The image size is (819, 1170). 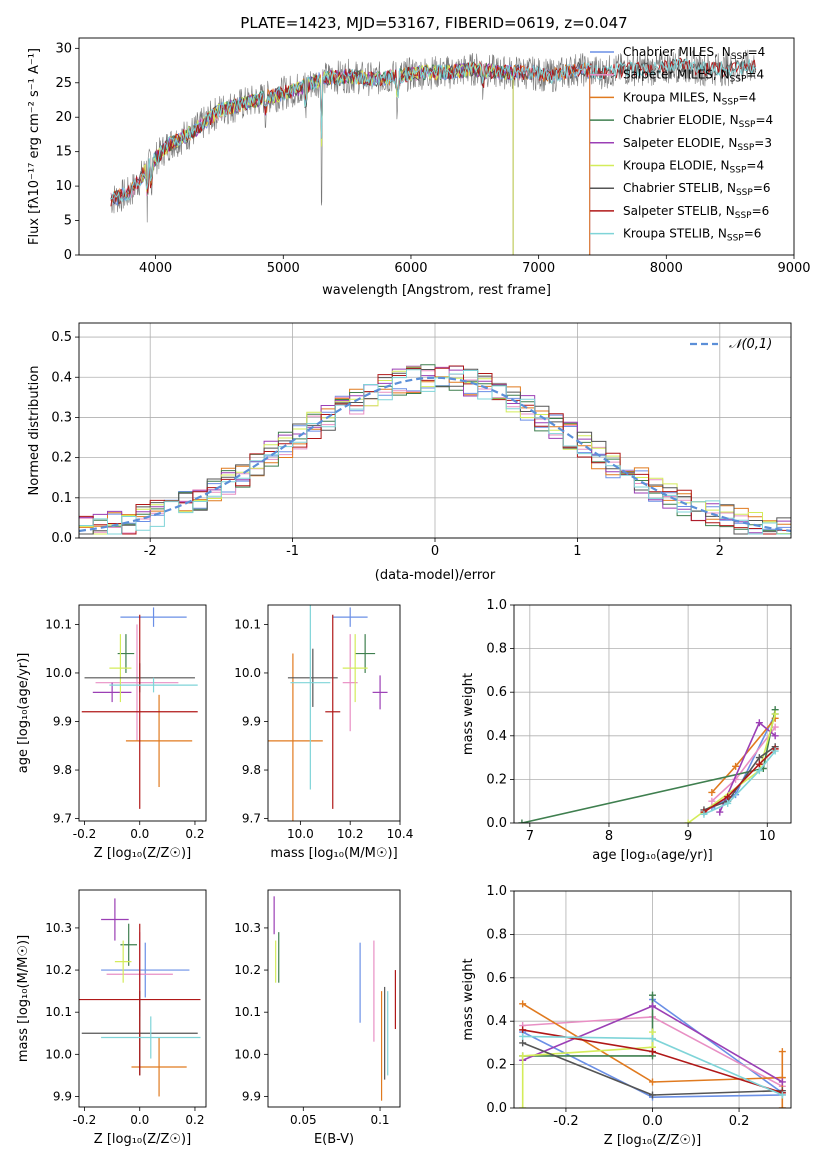 I want to click on series-line-chabrier-stelib, so click(x=739, y=778).